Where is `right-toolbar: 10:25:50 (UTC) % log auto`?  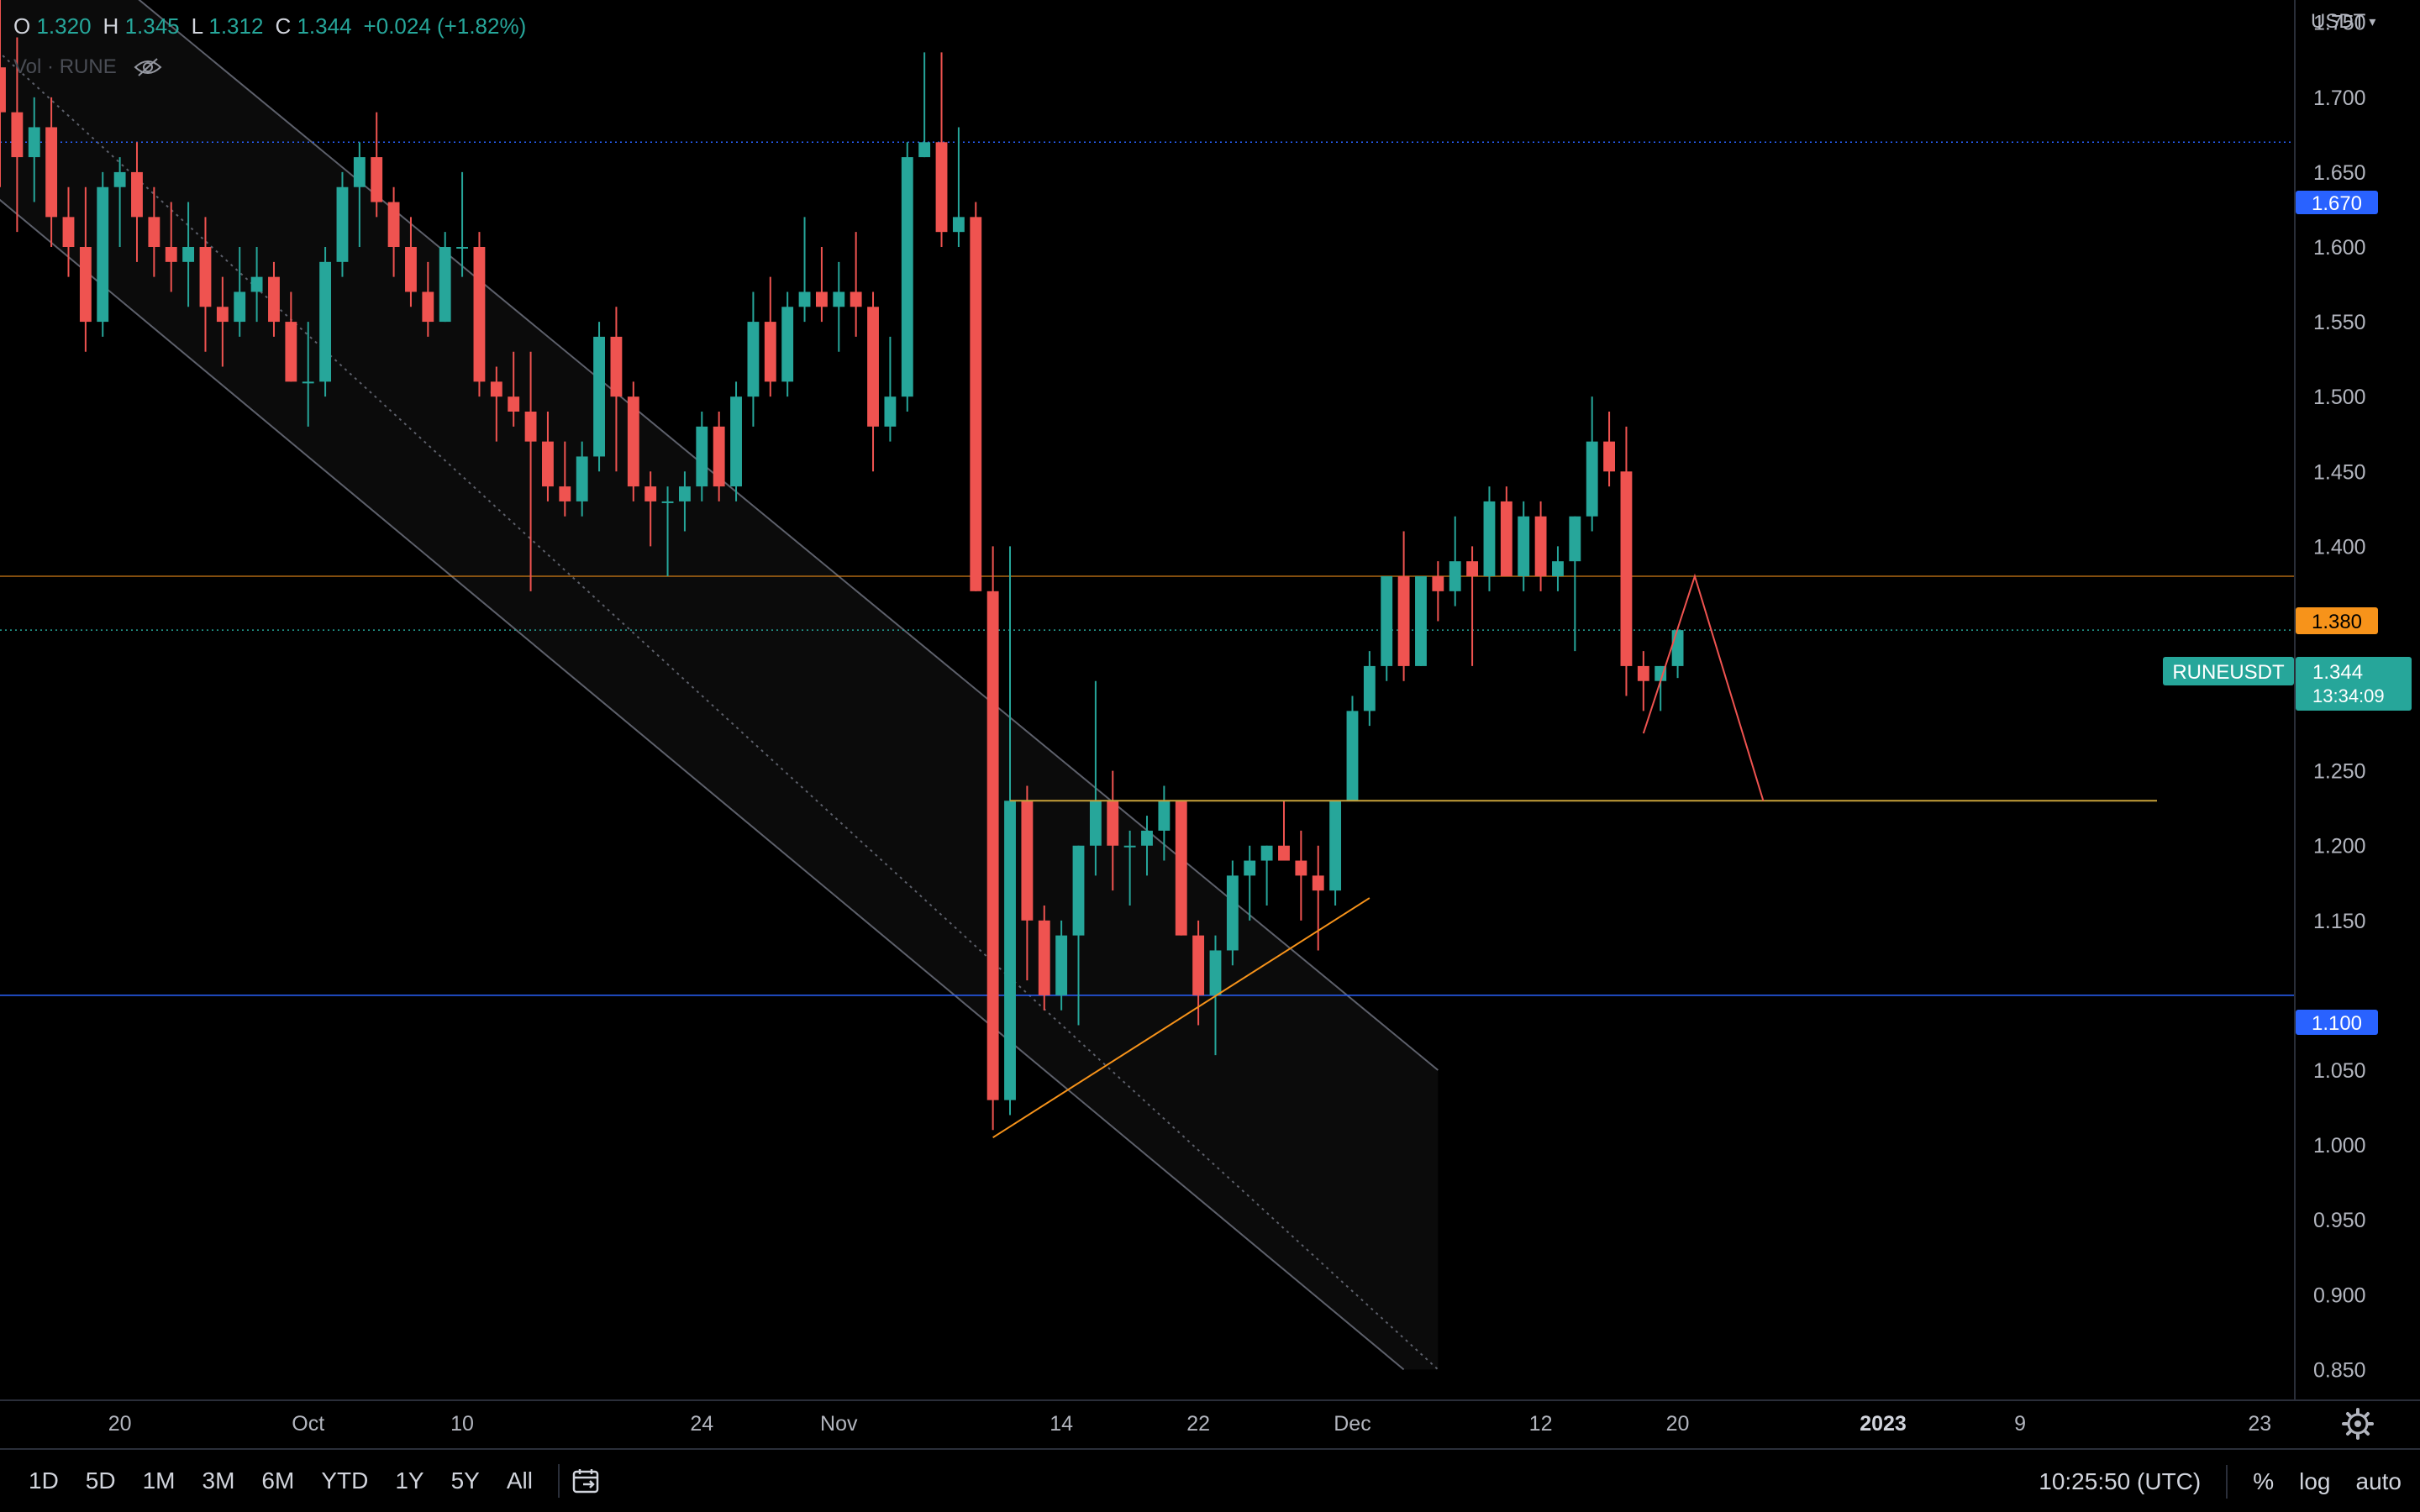 right-toolbar: 10:25:50 (UTC) % log auto is located at coordinates (2220, 1481).